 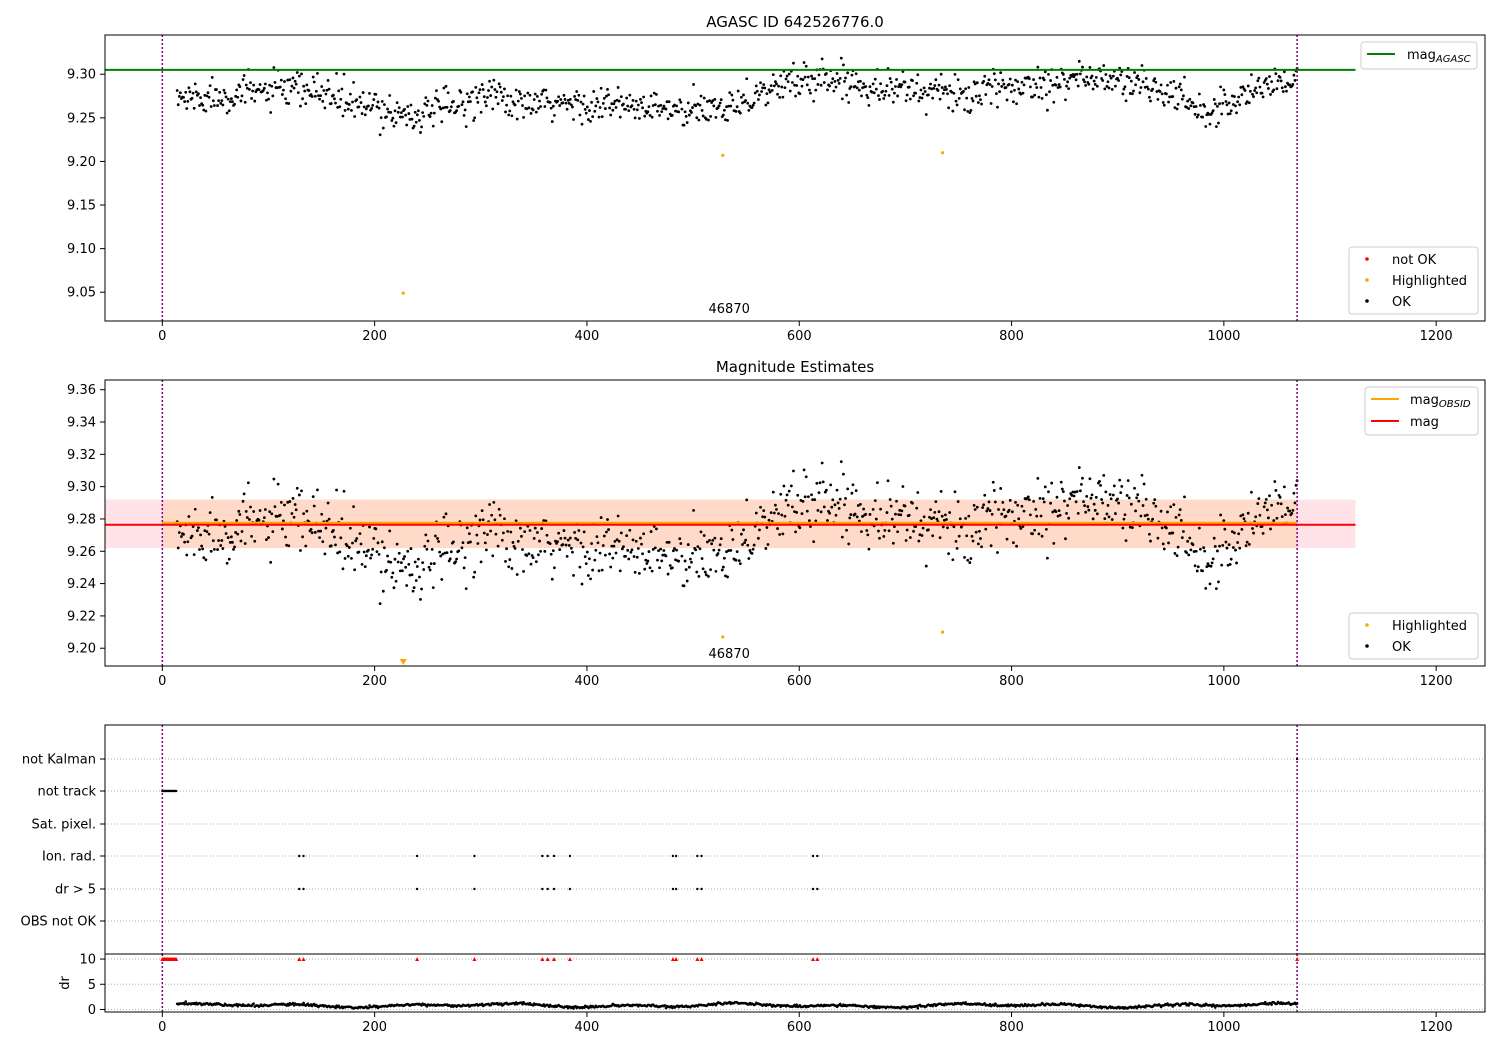 What do you see at coordinates (1419, 55) in the screenshot?
I see `top-legend-upper-frame` at bounding box center [1419, 55].